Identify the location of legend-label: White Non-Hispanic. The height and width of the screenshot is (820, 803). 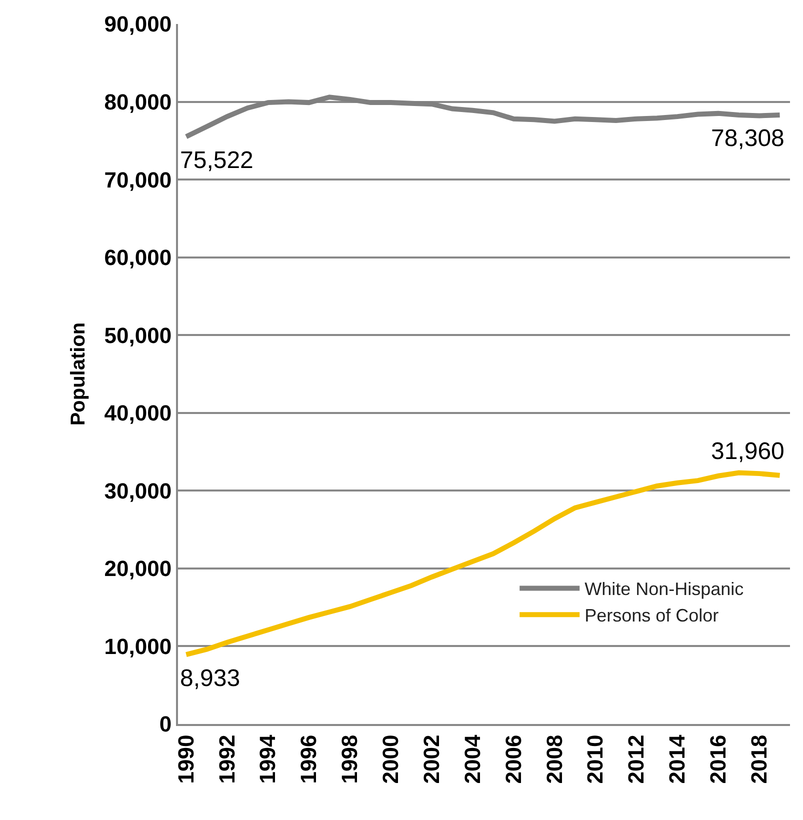
(664, 589).